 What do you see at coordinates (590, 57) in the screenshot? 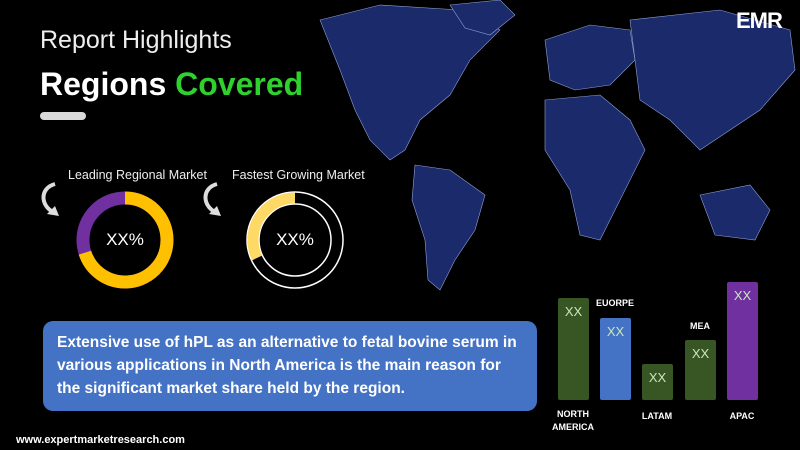
I see `europe-shape` at bounding box center [590, 57].